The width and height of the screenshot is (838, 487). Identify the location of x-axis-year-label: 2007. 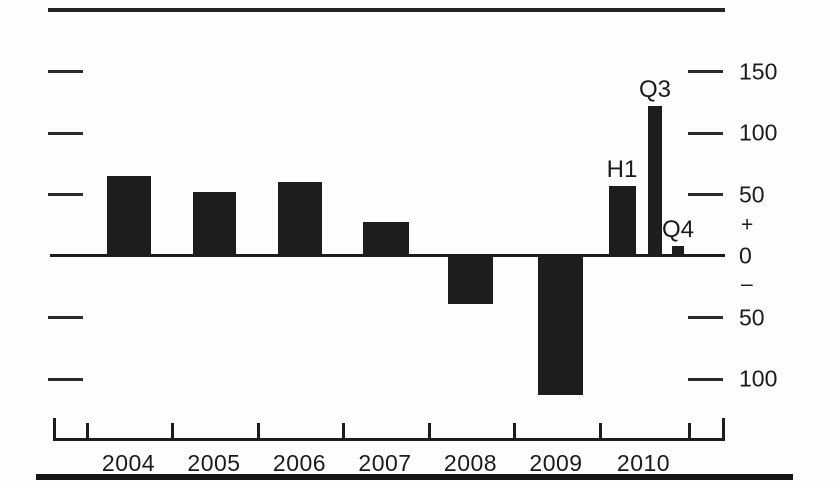
(385, 463).